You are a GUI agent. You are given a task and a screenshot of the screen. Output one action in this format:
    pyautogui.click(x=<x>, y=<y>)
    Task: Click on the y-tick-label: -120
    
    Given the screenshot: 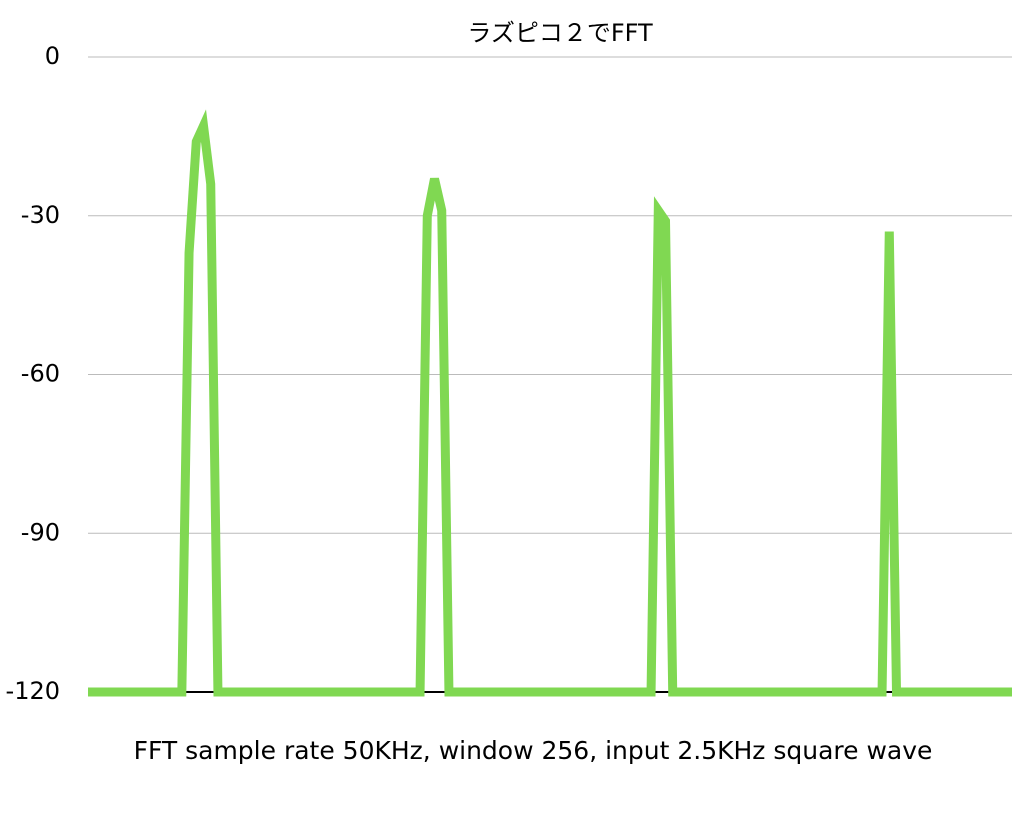 What is the action you would take?
    pyautogui.click(x=33, y=691)
    